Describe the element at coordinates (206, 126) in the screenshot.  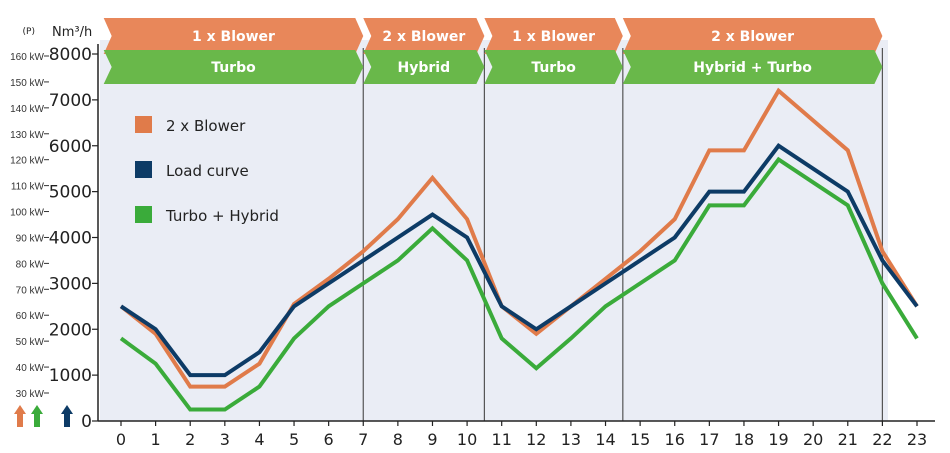
I see `legend-label: 2 x Blower` at that location.